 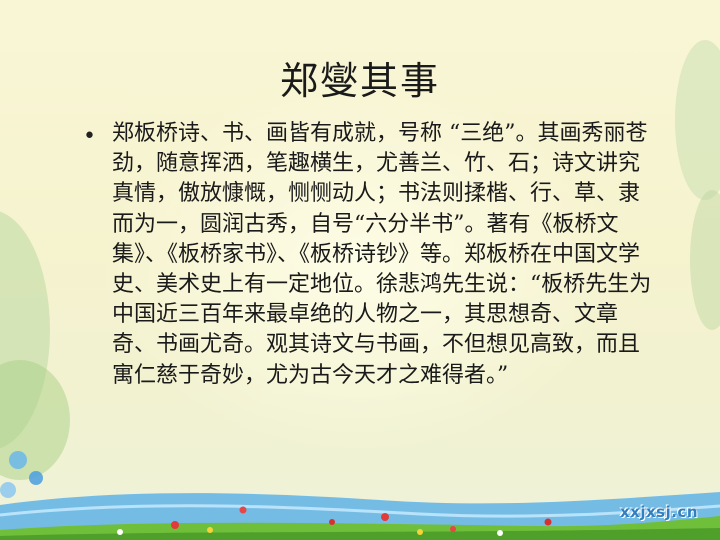 I want to click on tree-foliage-right, so click(x=697, y=120).